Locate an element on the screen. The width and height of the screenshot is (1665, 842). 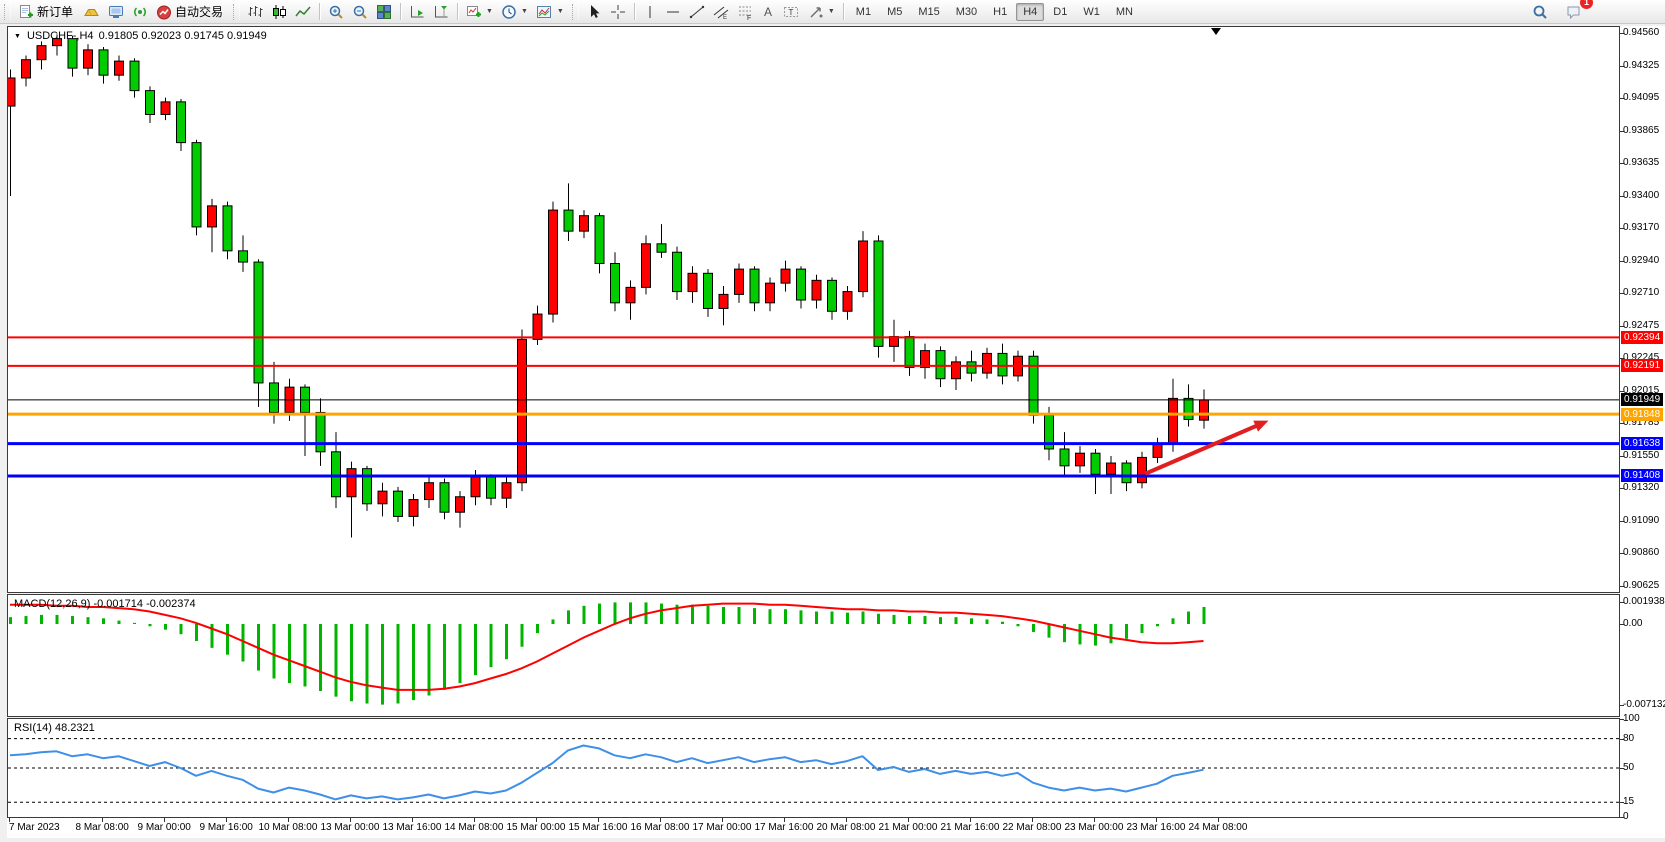
collapse-triangle-icon: ▼ is located at coordinates (17, 36).